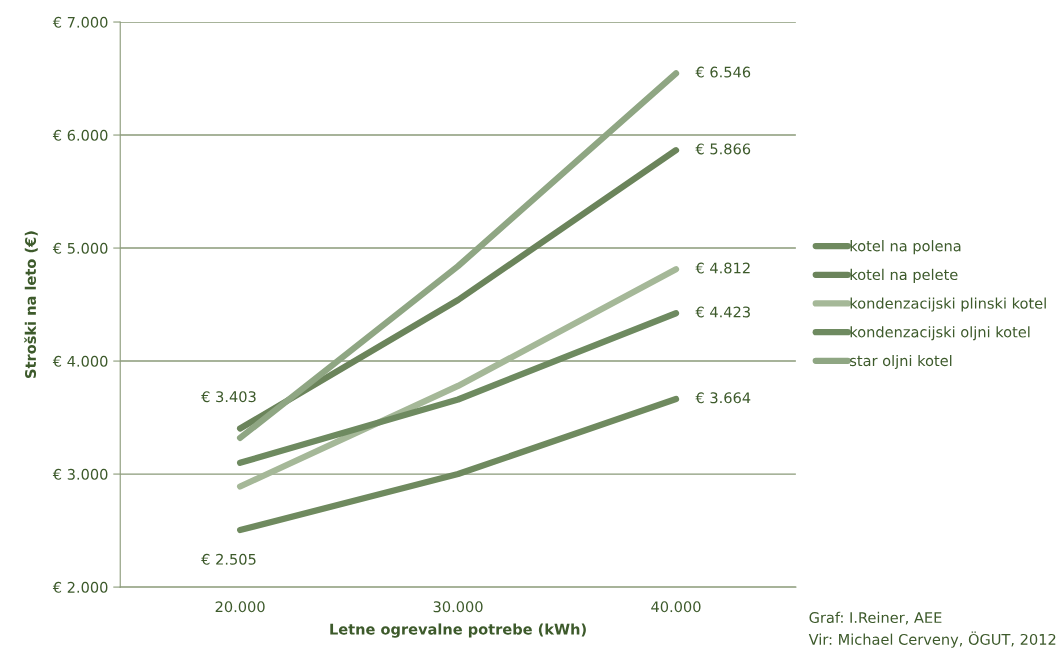 Image resolution: width=1064 pixels, height=648 pixels. What do you see at coordinates (723, 149) in the screenshot?
I see `data-label: € 5.866` at bounding box center [723, 149].